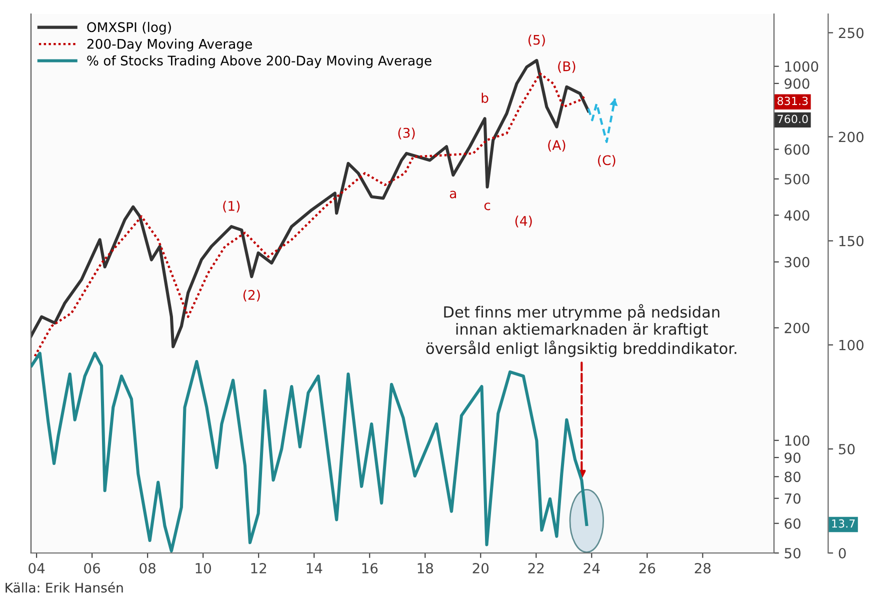 The height and width of the screenshot is (600, 875). I want to click on annotation: (5), so click(536, 40).